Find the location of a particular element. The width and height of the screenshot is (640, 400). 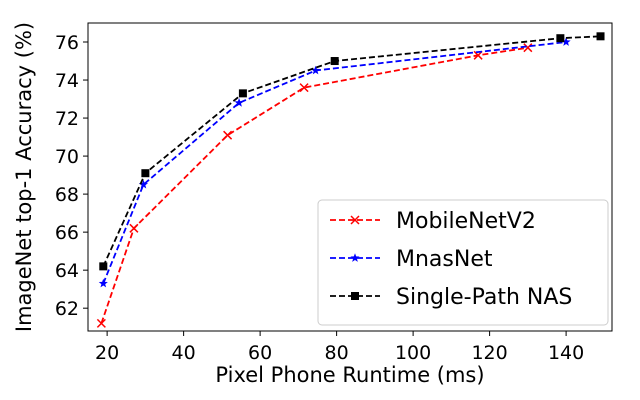

legend-entry: Single-Path NAS is located at coordinates (451, 297).